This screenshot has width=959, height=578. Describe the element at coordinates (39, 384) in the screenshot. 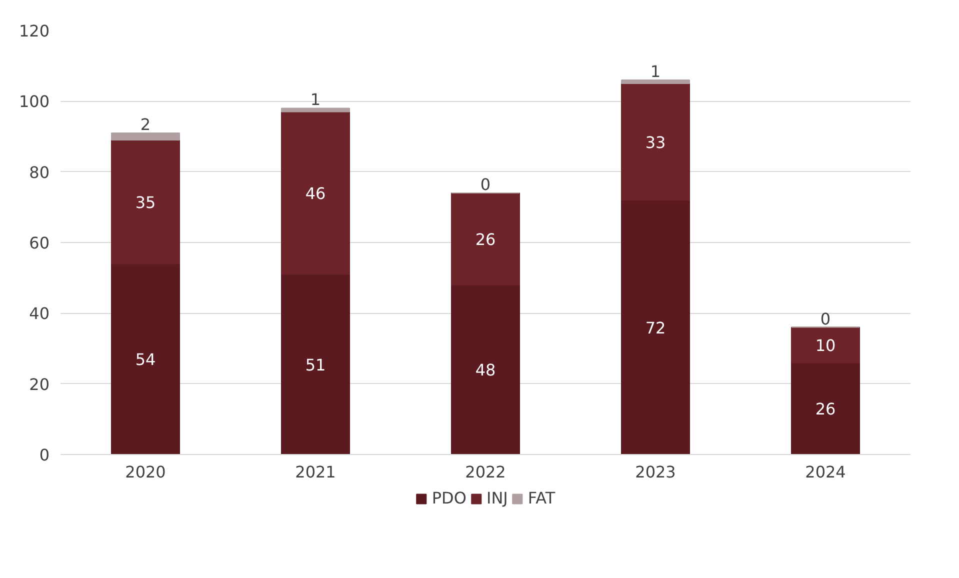

I see `y-tick-label: 20` at that location.